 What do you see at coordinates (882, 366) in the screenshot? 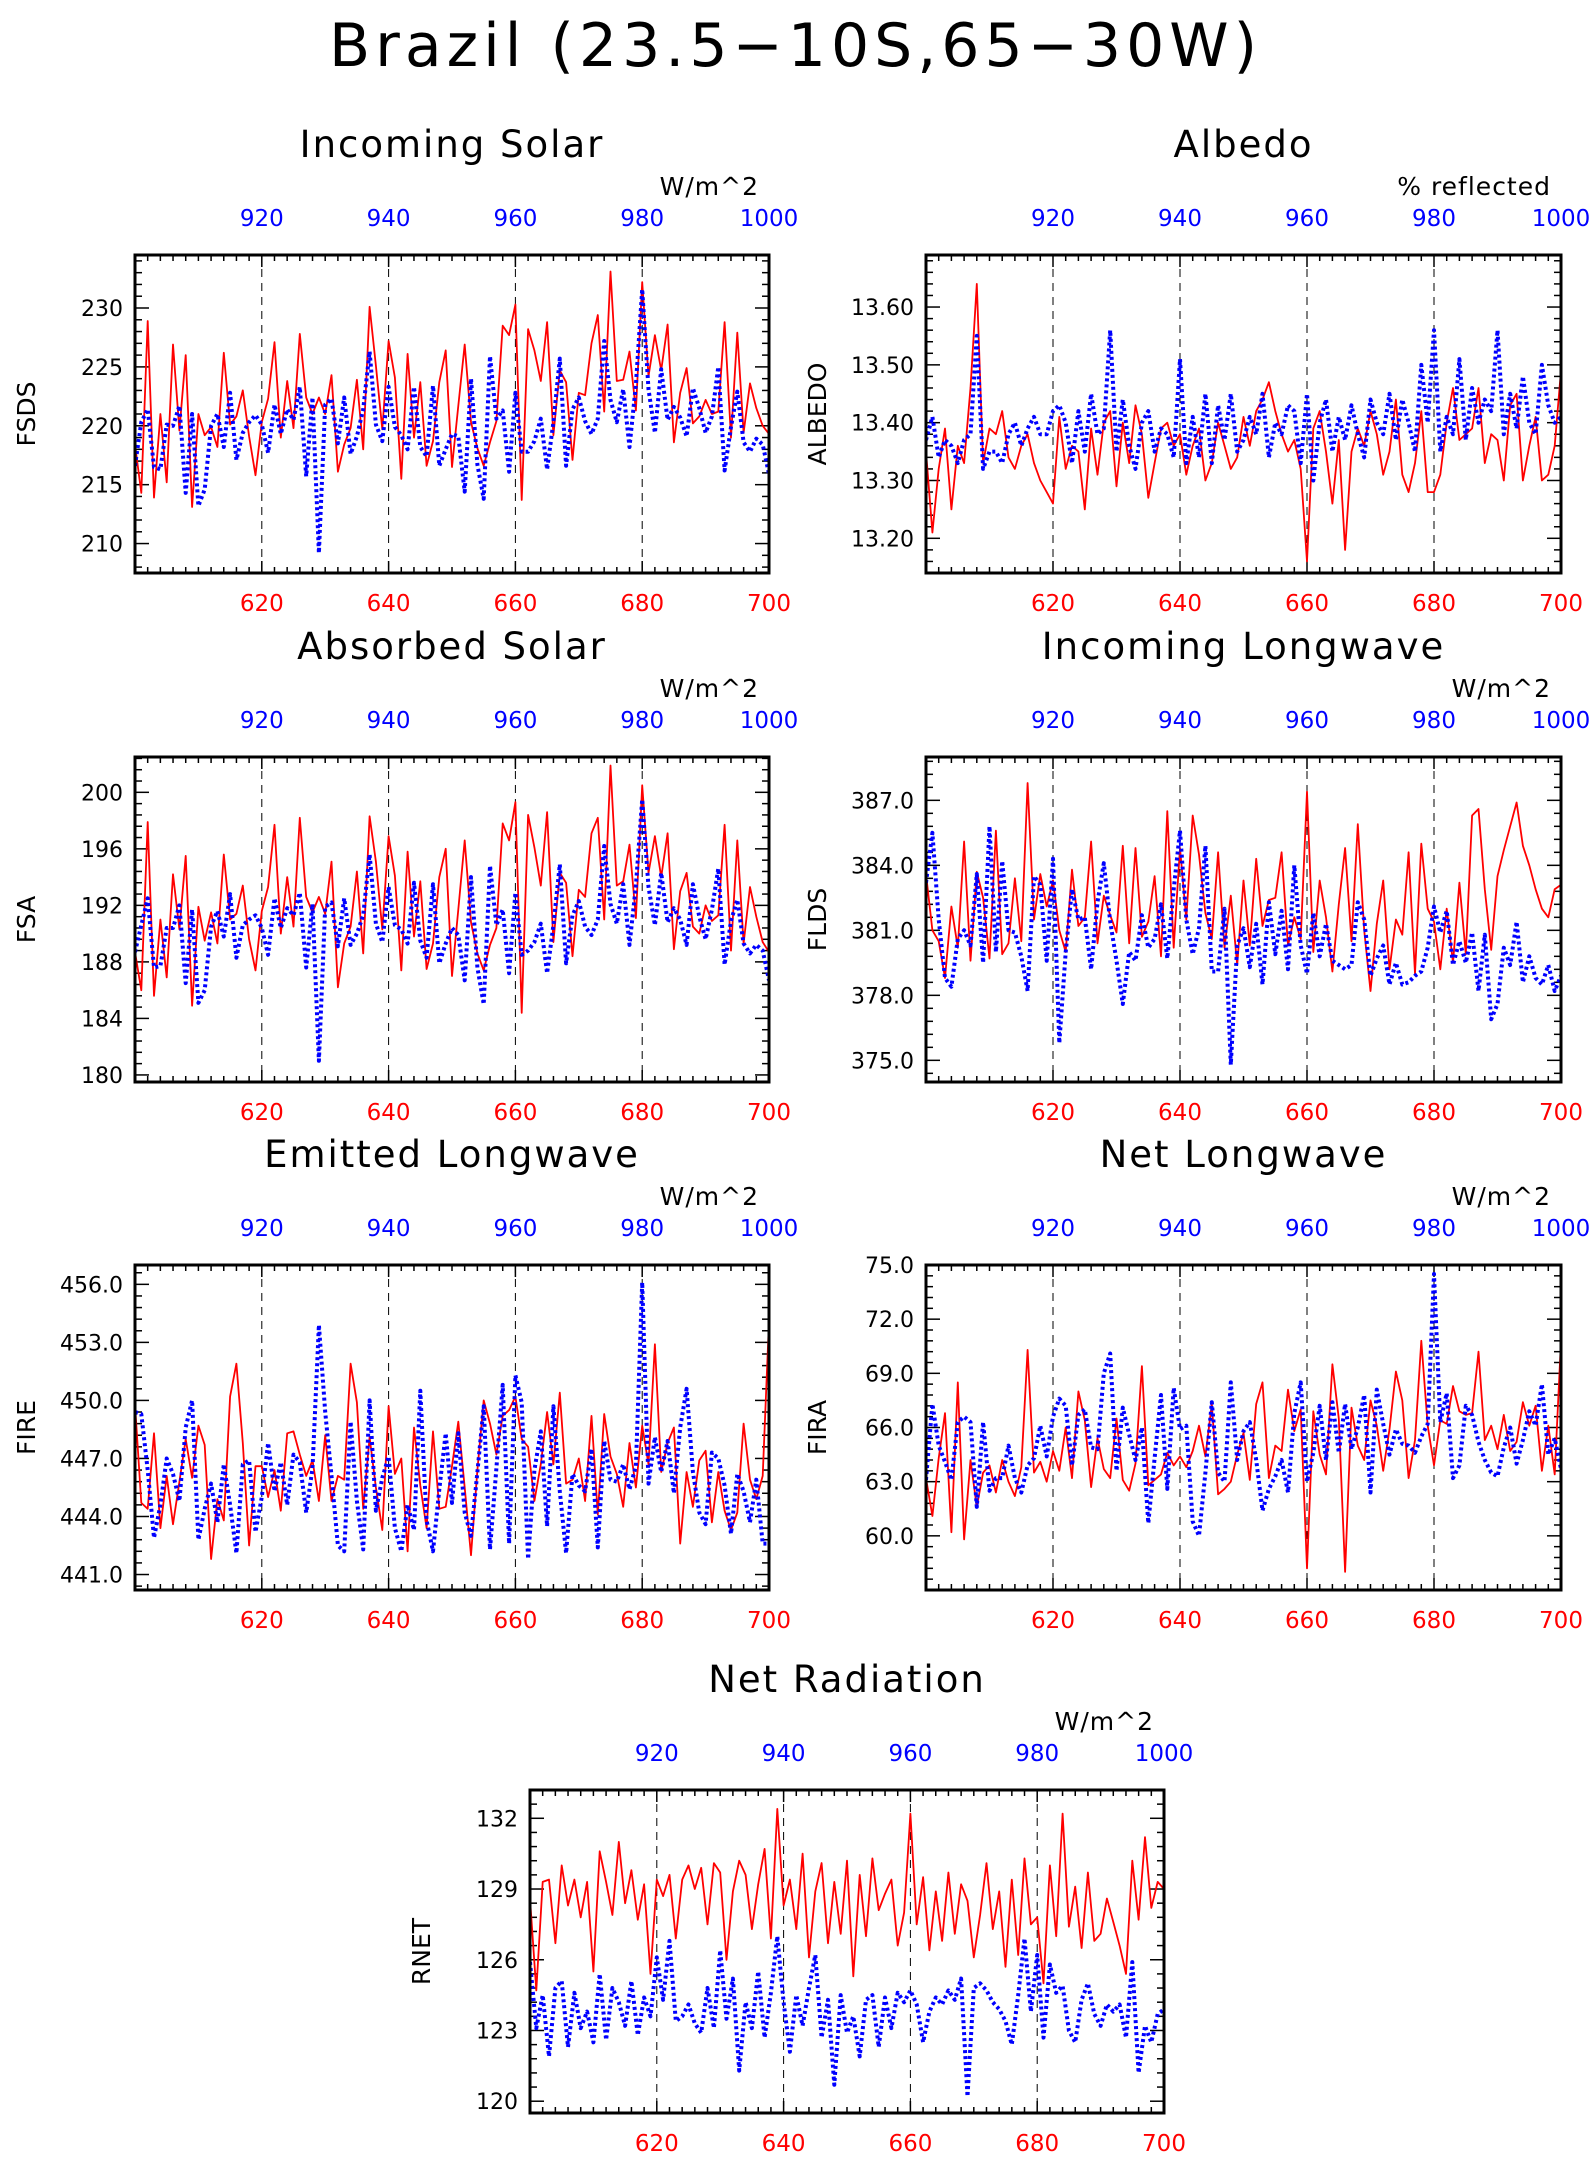
I see `y-tick-label: 13.50` at bounding box center [882, 366].